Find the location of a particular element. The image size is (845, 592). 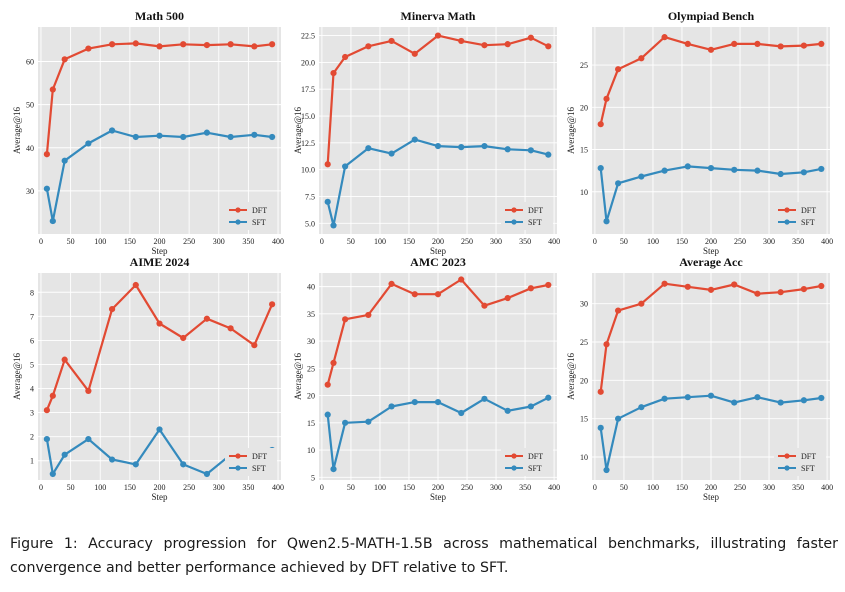

x-tick-label: 250 is located at coordinates (740, 487).